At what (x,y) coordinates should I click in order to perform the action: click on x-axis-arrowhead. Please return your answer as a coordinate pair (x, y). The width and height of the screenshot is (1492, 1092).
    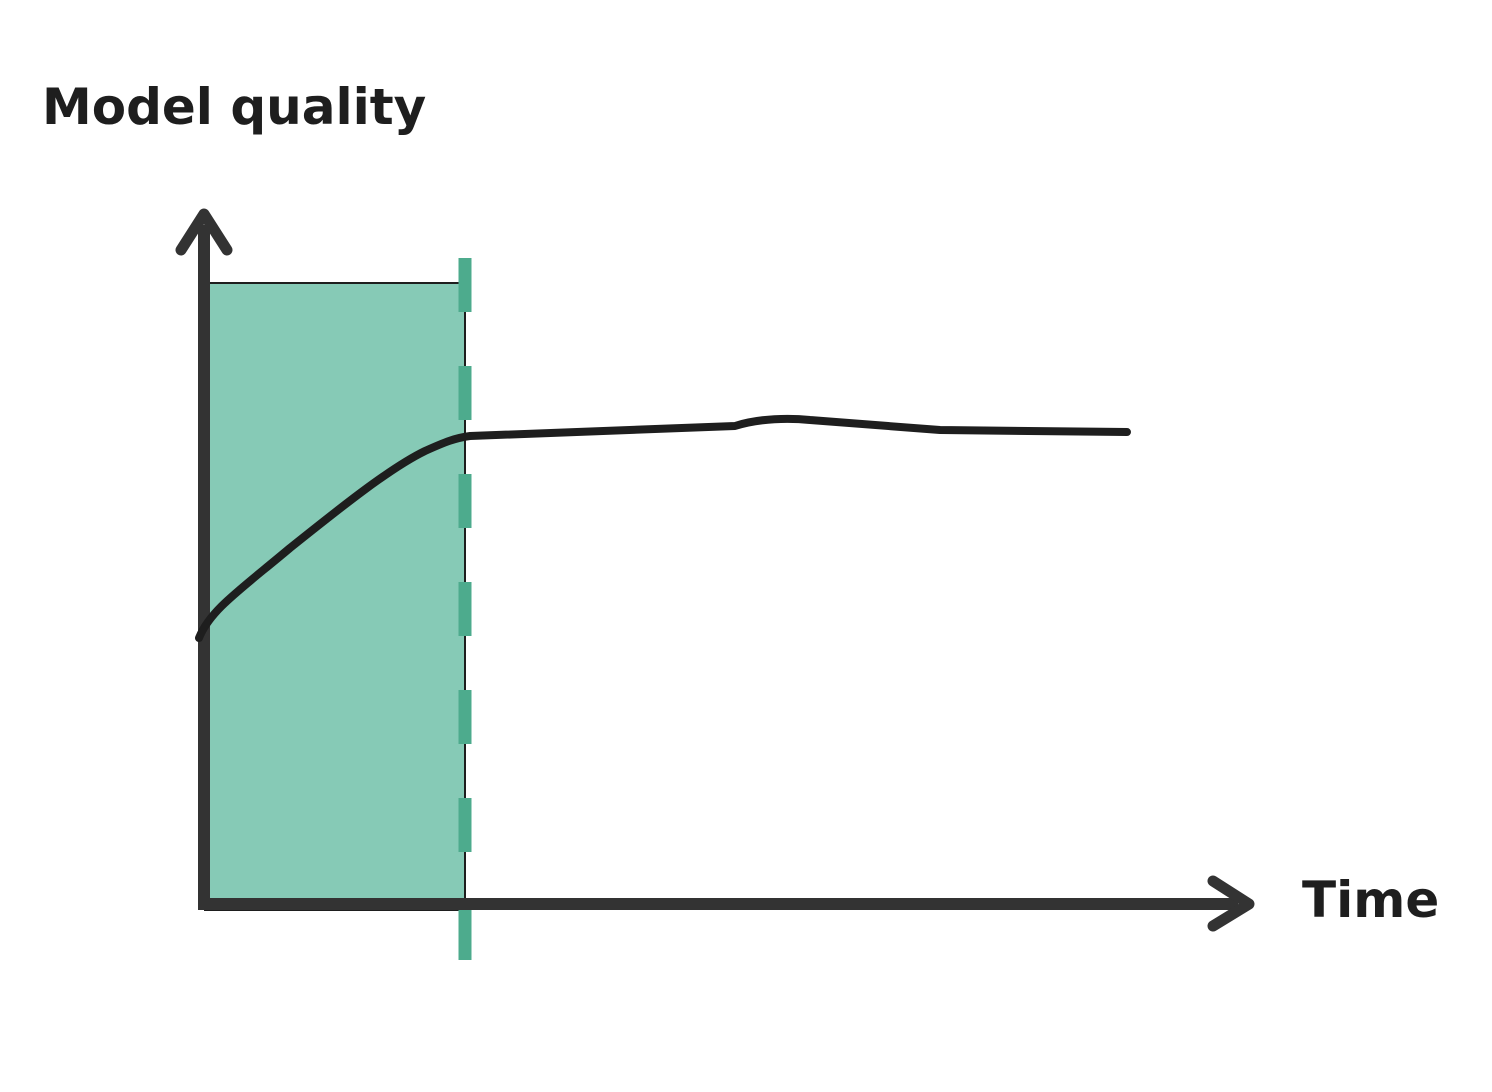
    Looking at the image, I should click on (1231, 903).